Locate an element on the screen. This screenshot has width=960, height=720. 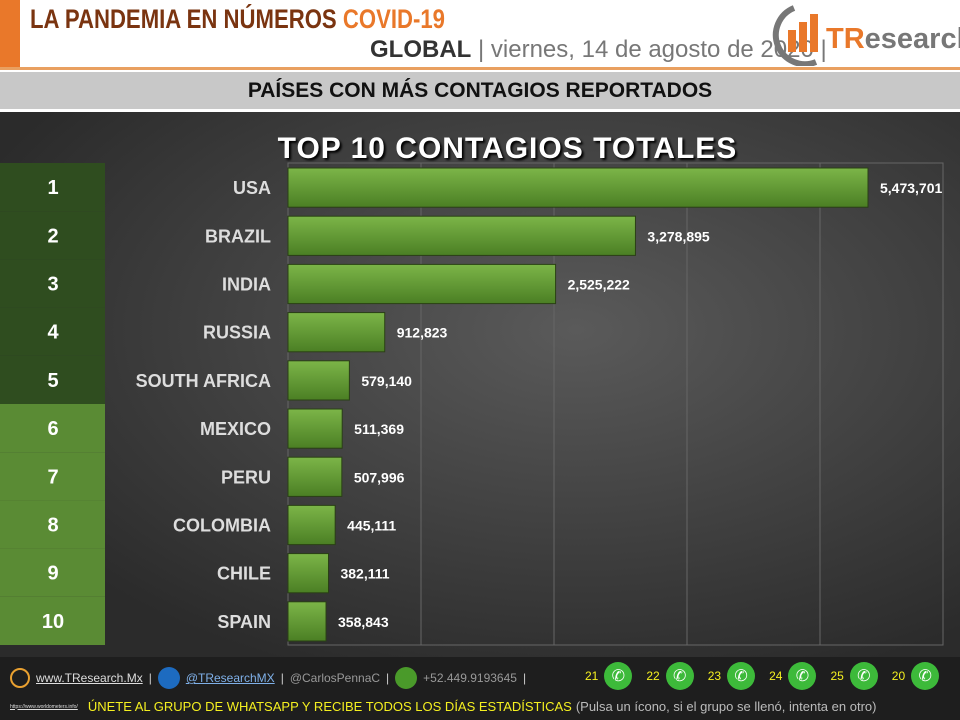
rank-label: 8 is located at coordinates (52, 526).